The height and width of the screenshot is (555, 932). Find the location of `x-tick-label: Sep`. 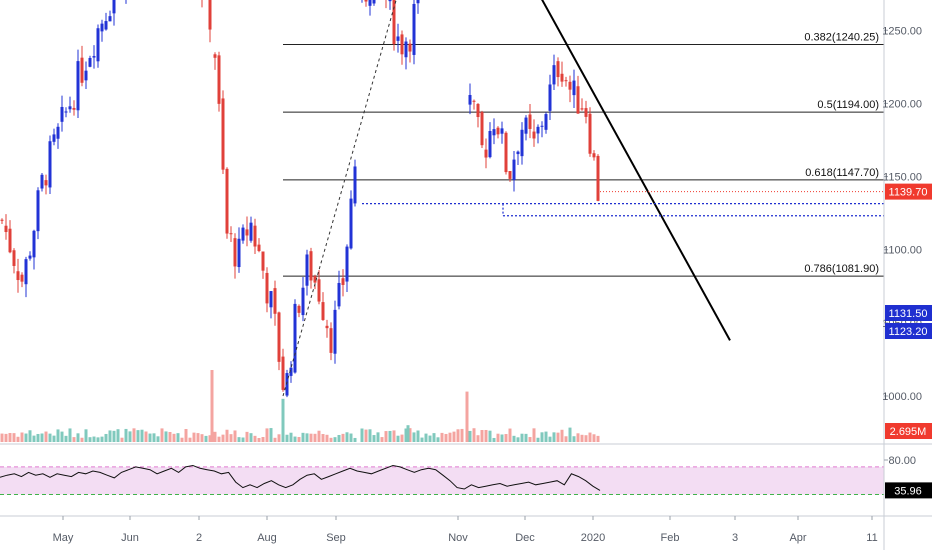

x-tick-label: Sep is located at coordinates (336, 538).